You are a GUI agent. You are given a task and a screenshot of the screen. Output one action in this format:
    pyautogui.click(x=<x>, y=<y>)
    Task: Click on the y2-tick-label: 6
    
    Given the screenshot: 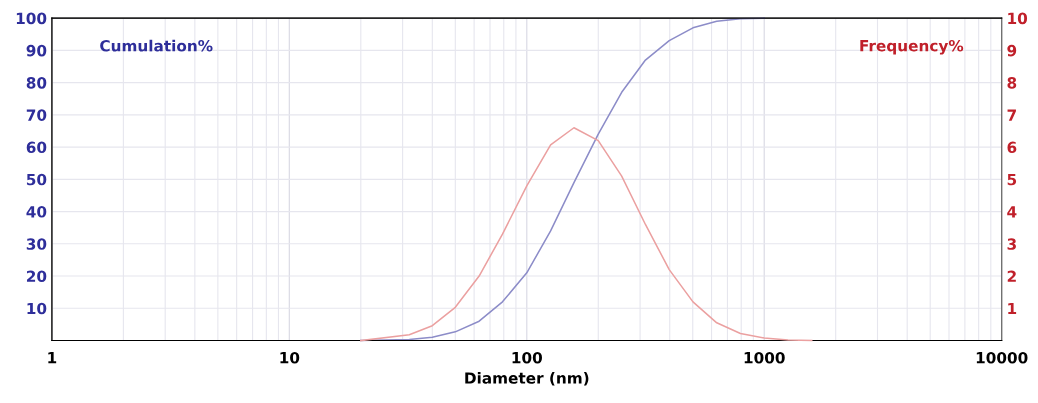 What is the action you would take?
    pyautogui.click(x=1012, y=147)
    